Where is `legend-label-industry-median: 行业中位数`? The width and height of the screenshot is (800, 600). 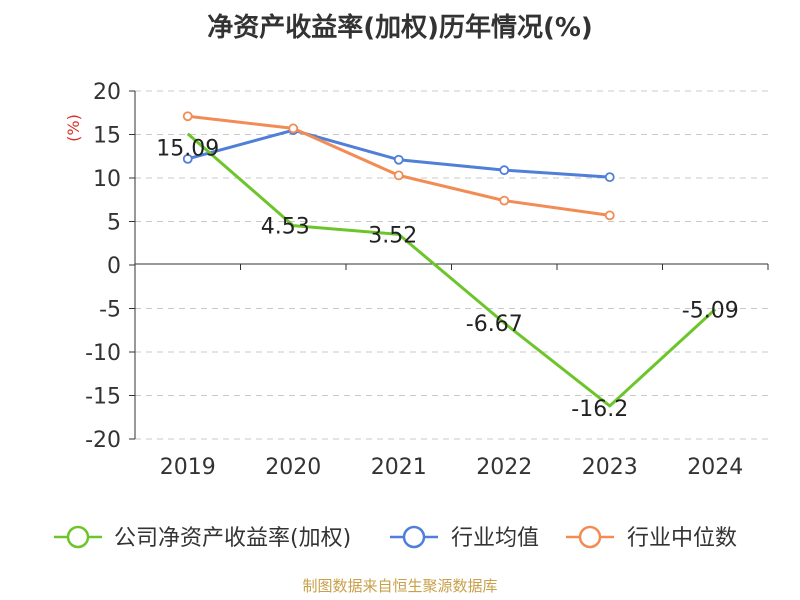 legend-label-industry-median: 行业中位数 is located at coordinates (682, 538).